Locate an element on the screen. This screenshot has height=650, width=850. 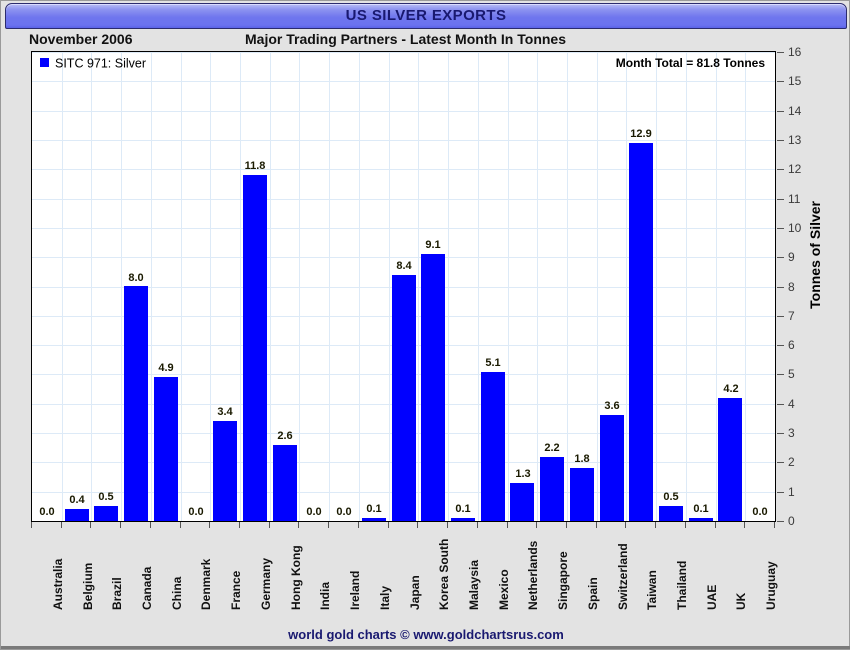
x-axis-category-label: Hong Kong is located at coordinates (296, 577).